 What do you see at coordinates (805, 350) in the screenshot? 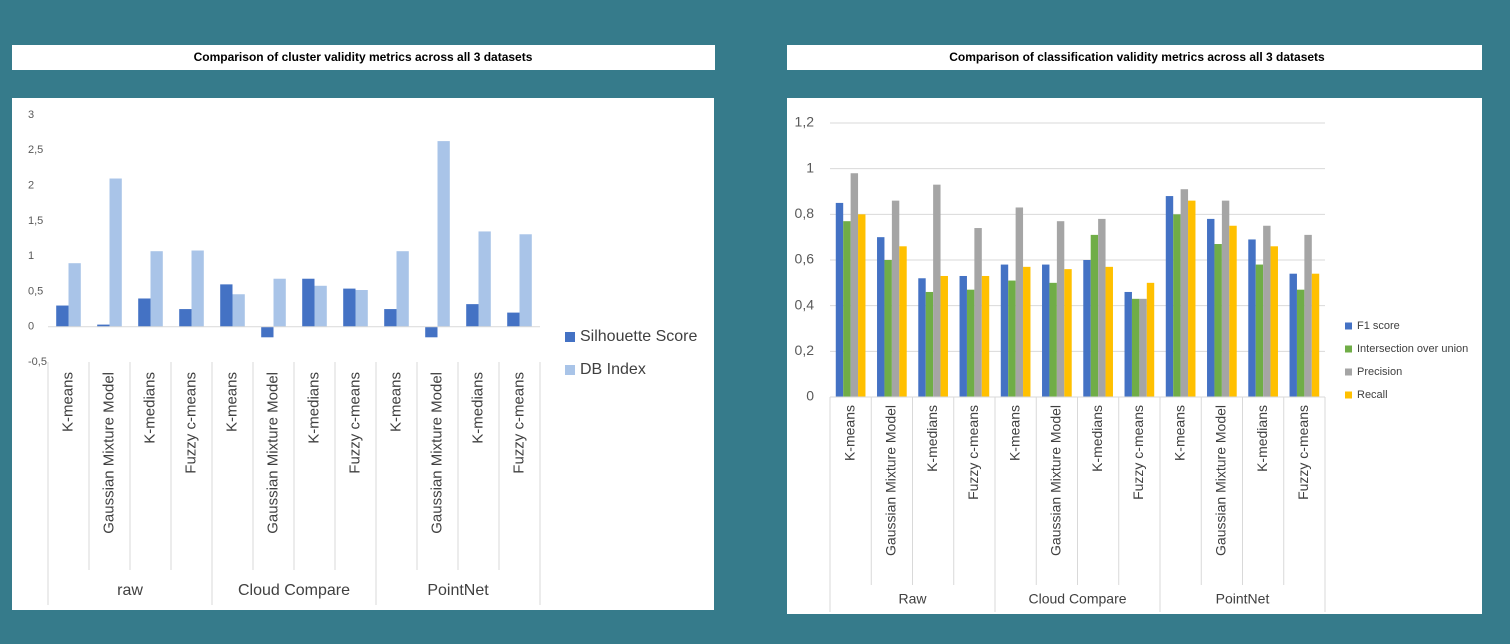
I see `y-tick-label: 0,2` at bounding box center [805, 350].